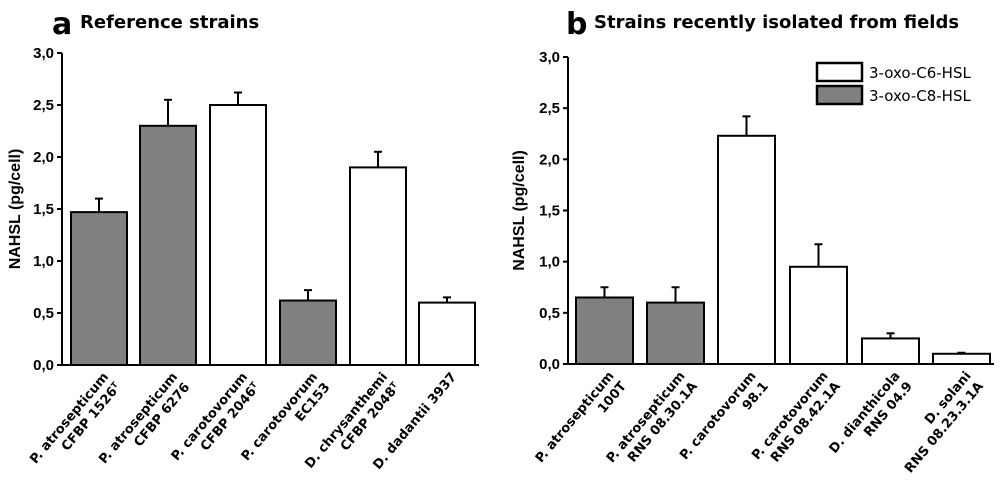  Describe the element at coordinates (576, 24) in the screenshot. I see `panel-letter: b` at that location.